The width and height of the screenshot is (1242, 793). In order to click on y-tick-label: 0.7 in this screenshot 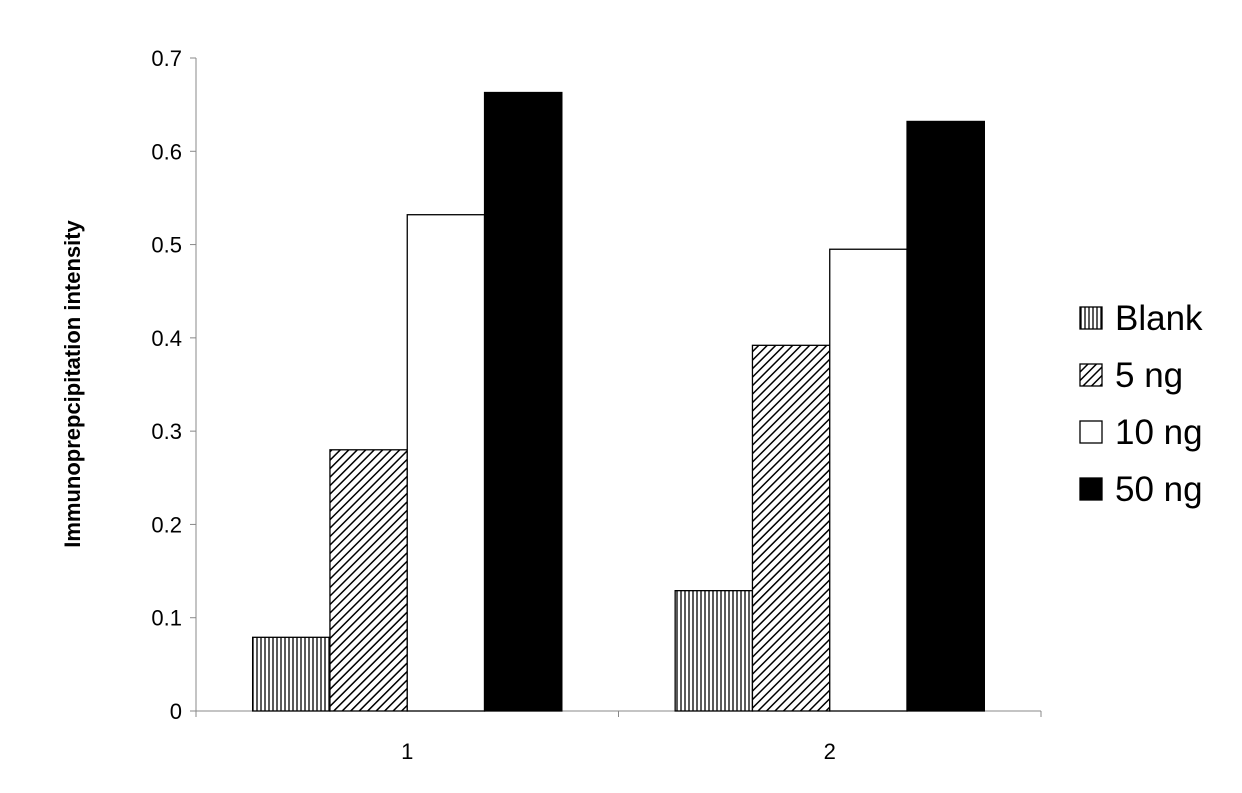, I will do `click(166, 58)`.